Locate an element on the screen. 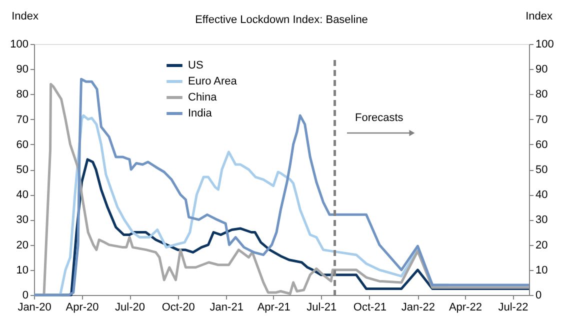 This screenshot has height=321, width=562. y-tick-label: 90 is located at coordinates (22, 70).